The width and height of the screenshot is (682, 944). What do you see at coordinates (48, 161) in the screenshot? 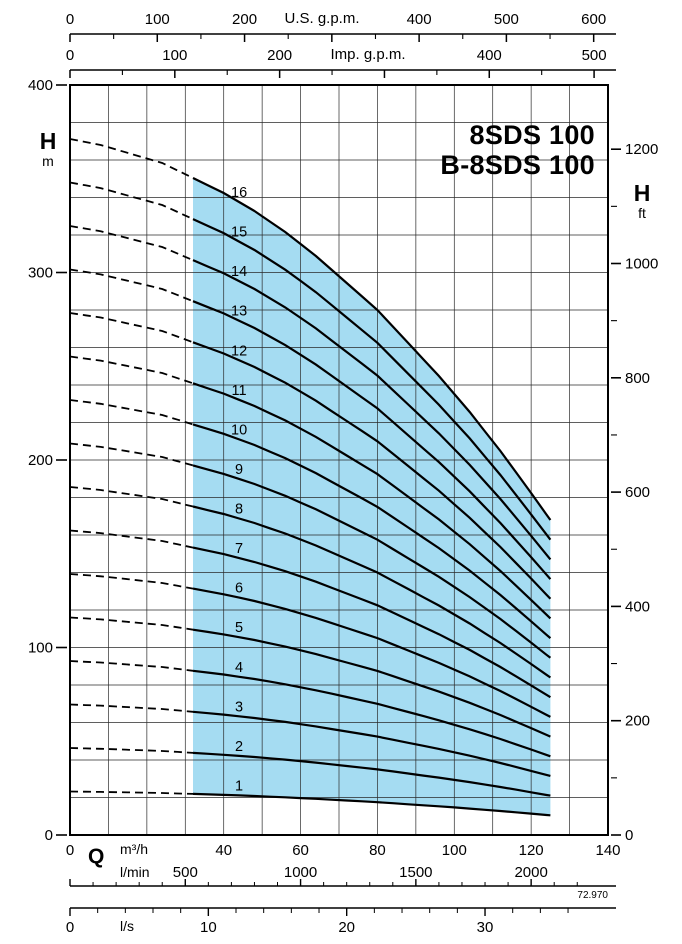
I see `left-axis-unit-label: m` at bounding box center [48, 161].